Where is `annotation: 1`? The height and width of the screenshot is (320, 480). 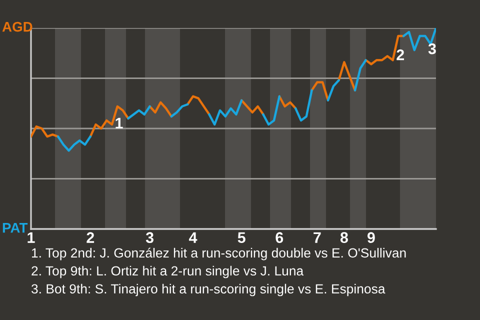
annotation: 1 is located at coordinates (119, 123).